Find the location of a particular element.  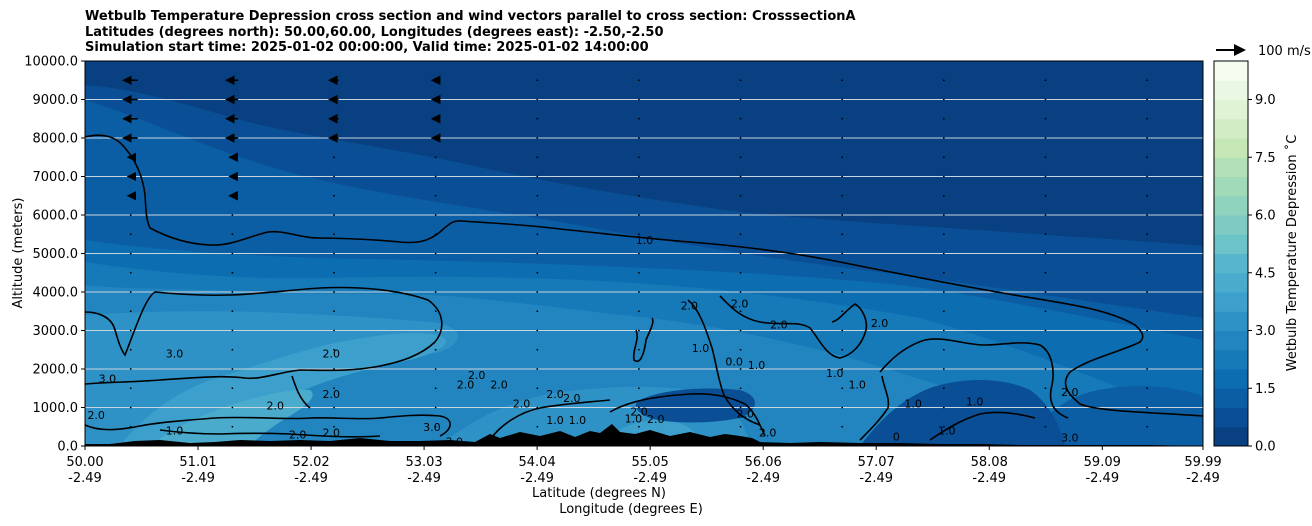

contour-label-0: 1.0 is located at coordinates (645, 240).